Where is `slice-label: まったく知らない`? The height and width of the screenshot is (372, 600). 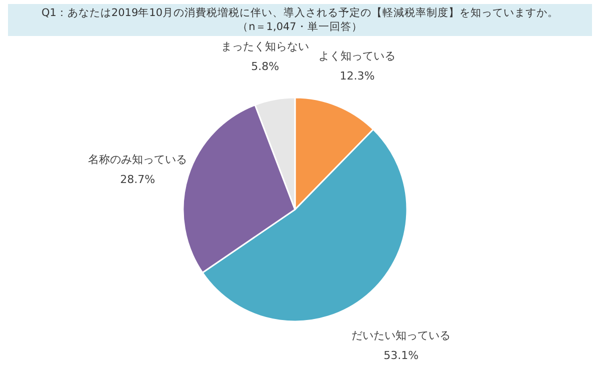 slice-label: まったく知らない is located at coordinates (265, 47).